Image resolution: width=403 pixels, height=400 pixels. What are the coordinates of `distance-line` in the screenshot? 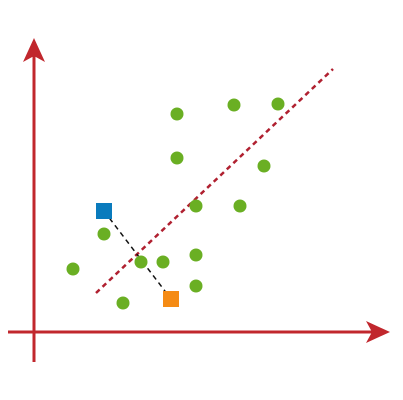 It's located at (137, 255).